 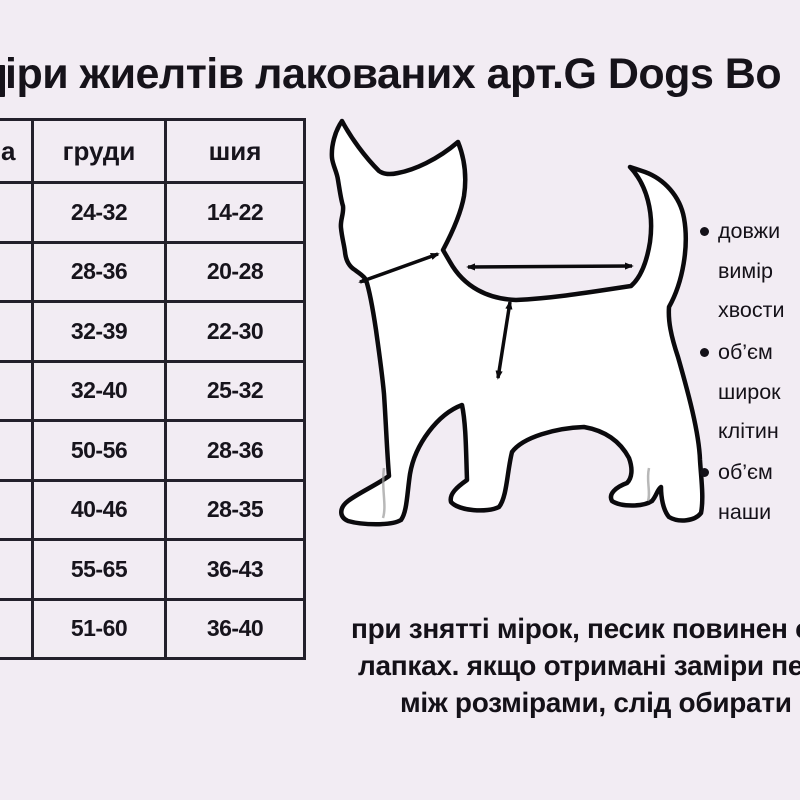 I want to click on title-clipped-letter, so click(x=2, y=81).